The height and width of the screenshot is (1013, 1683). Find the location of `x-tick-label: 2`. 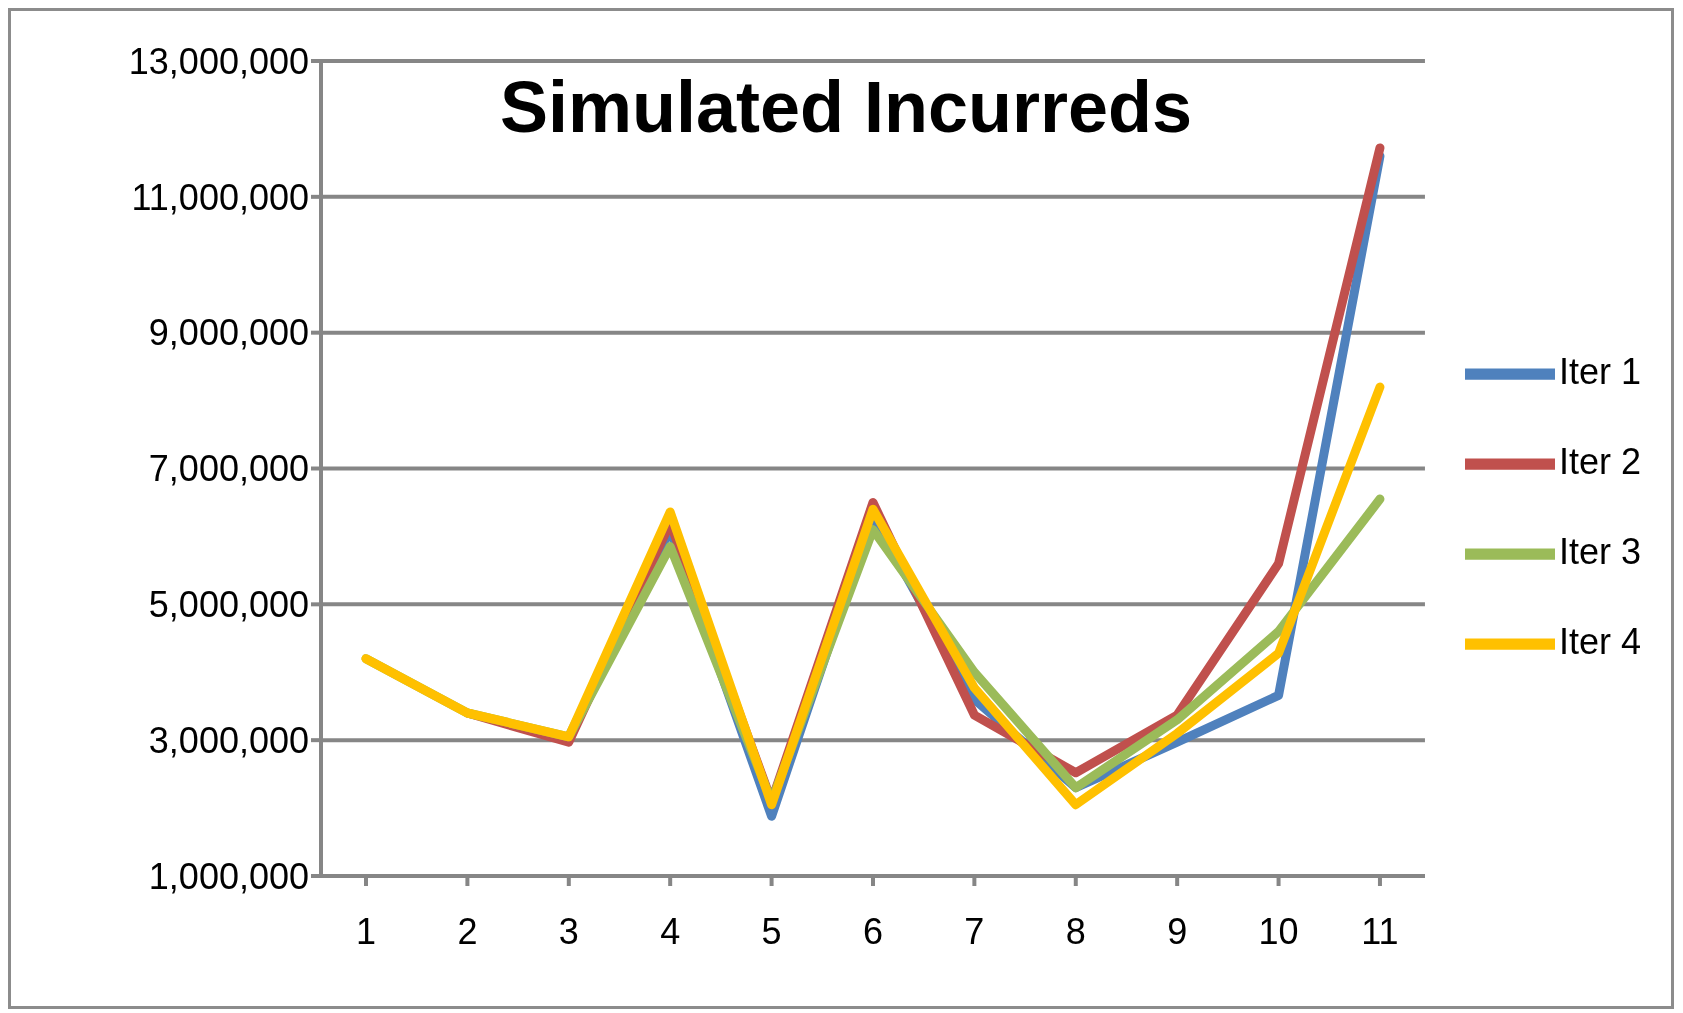

x-tick-label: 2 is located at coordinates (467, 931).